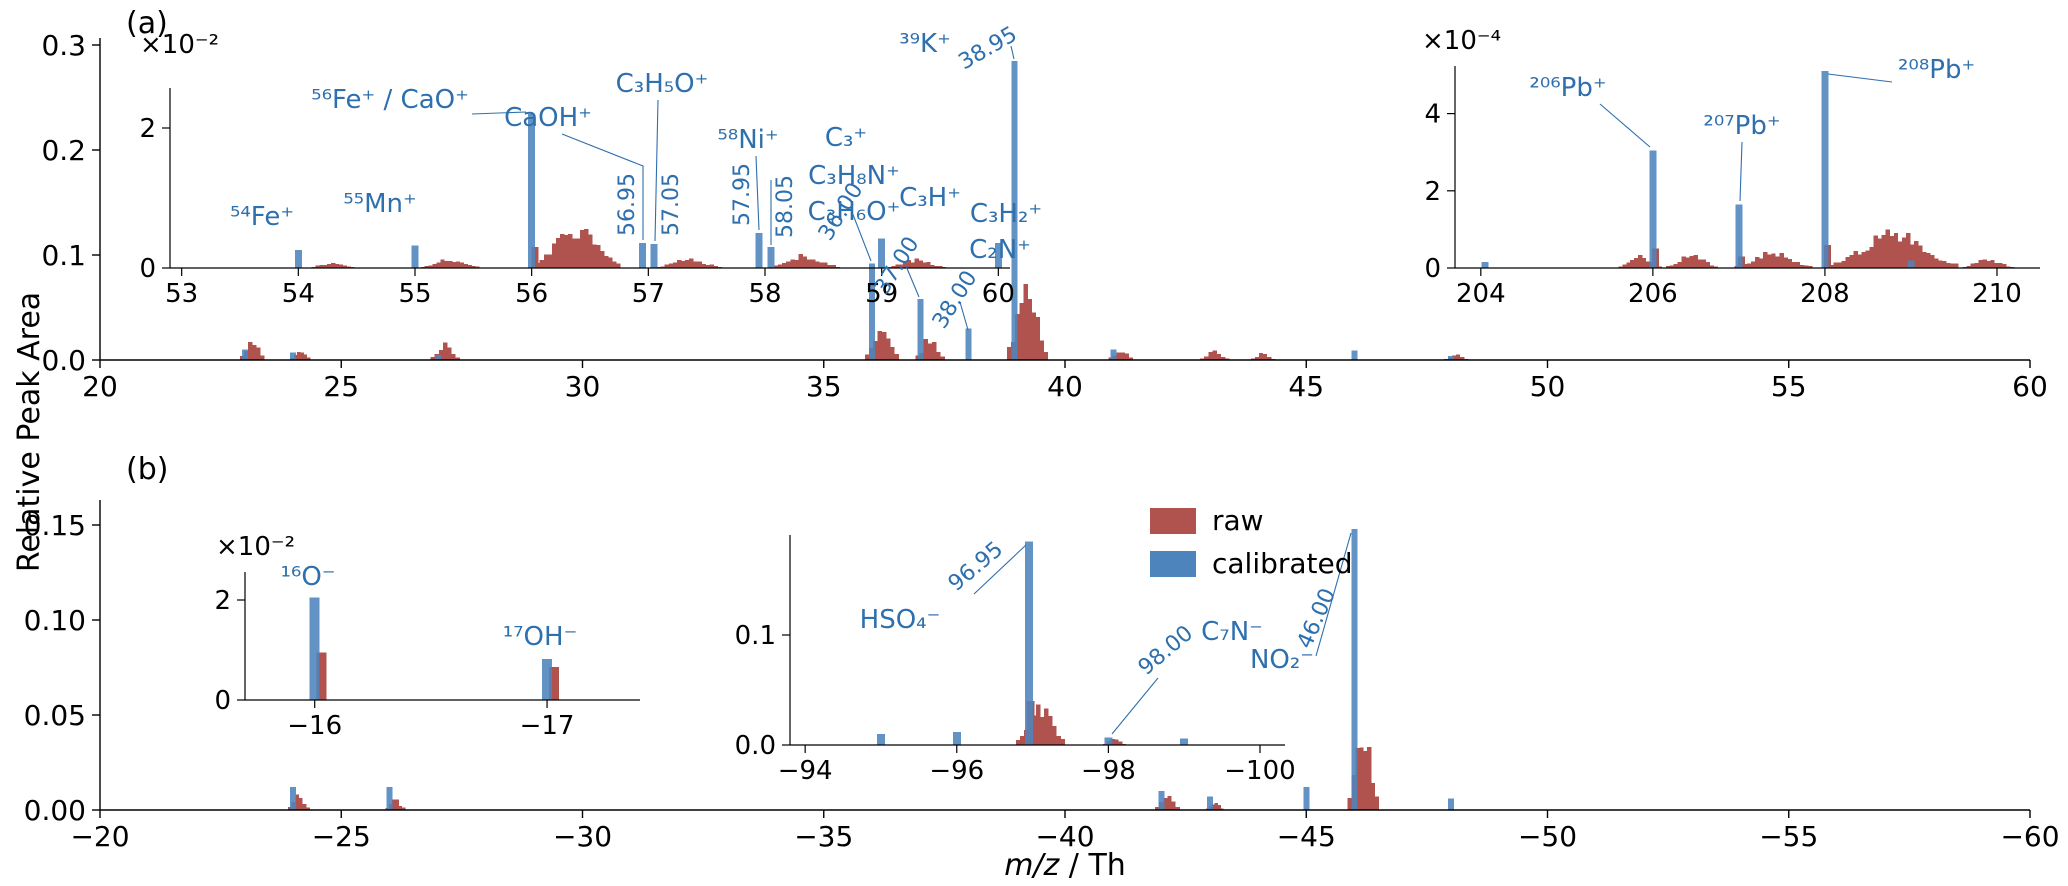 Image resolution: width=2068 pixels, height=886 pixels. I want to click on x-tick-label: 55, so click(414, 294).